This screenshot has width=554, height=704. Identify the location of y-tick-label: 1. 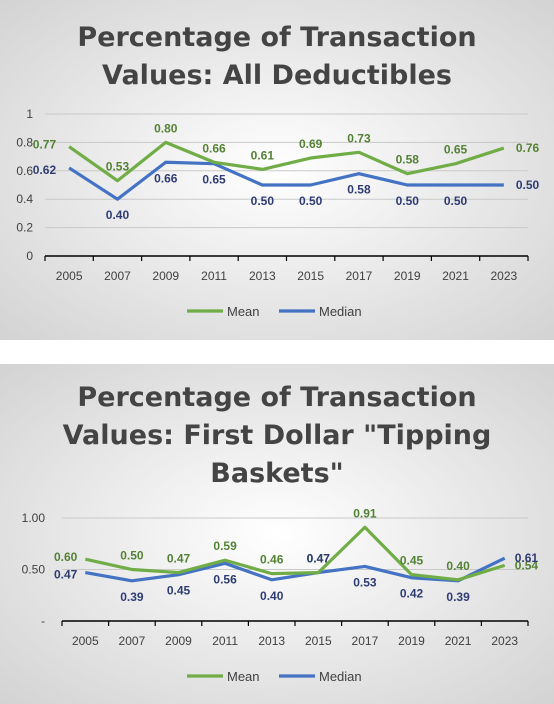
(29, 114).